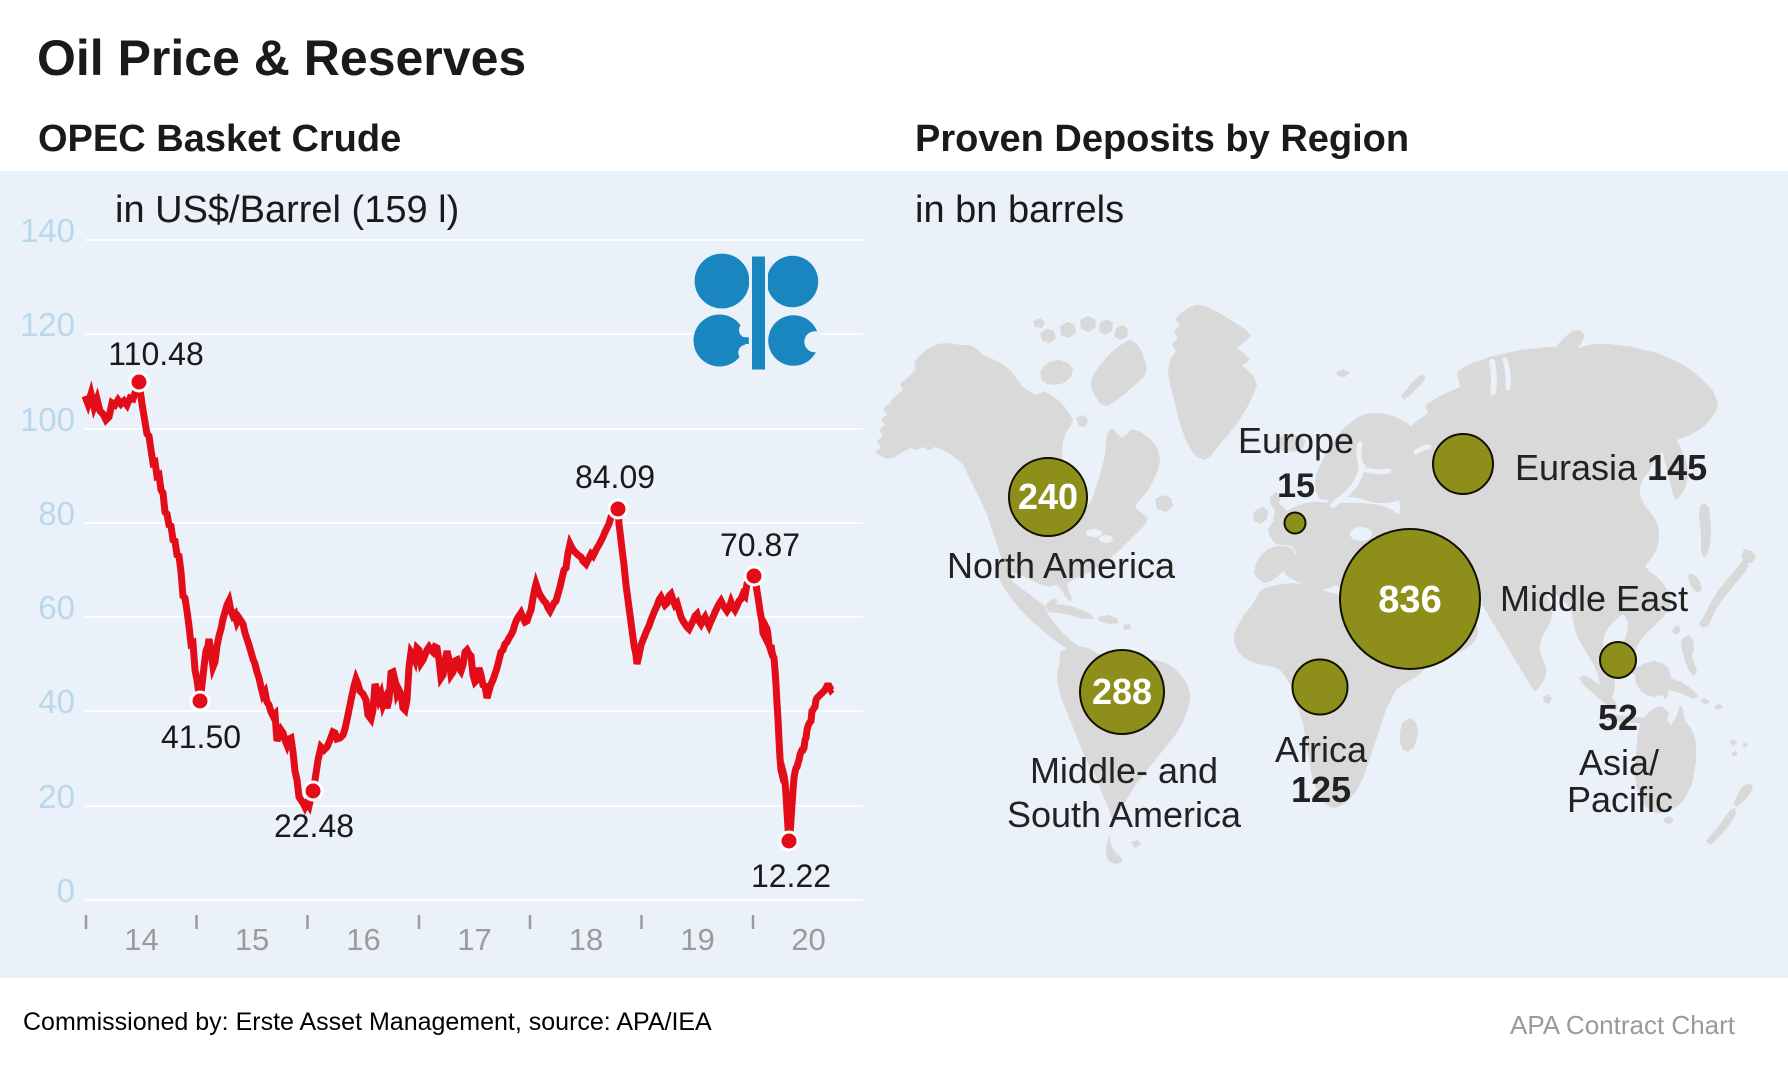 The image size is (1788, 1068). I want to click on svg-text: Middle- and, so click(1124, 770).